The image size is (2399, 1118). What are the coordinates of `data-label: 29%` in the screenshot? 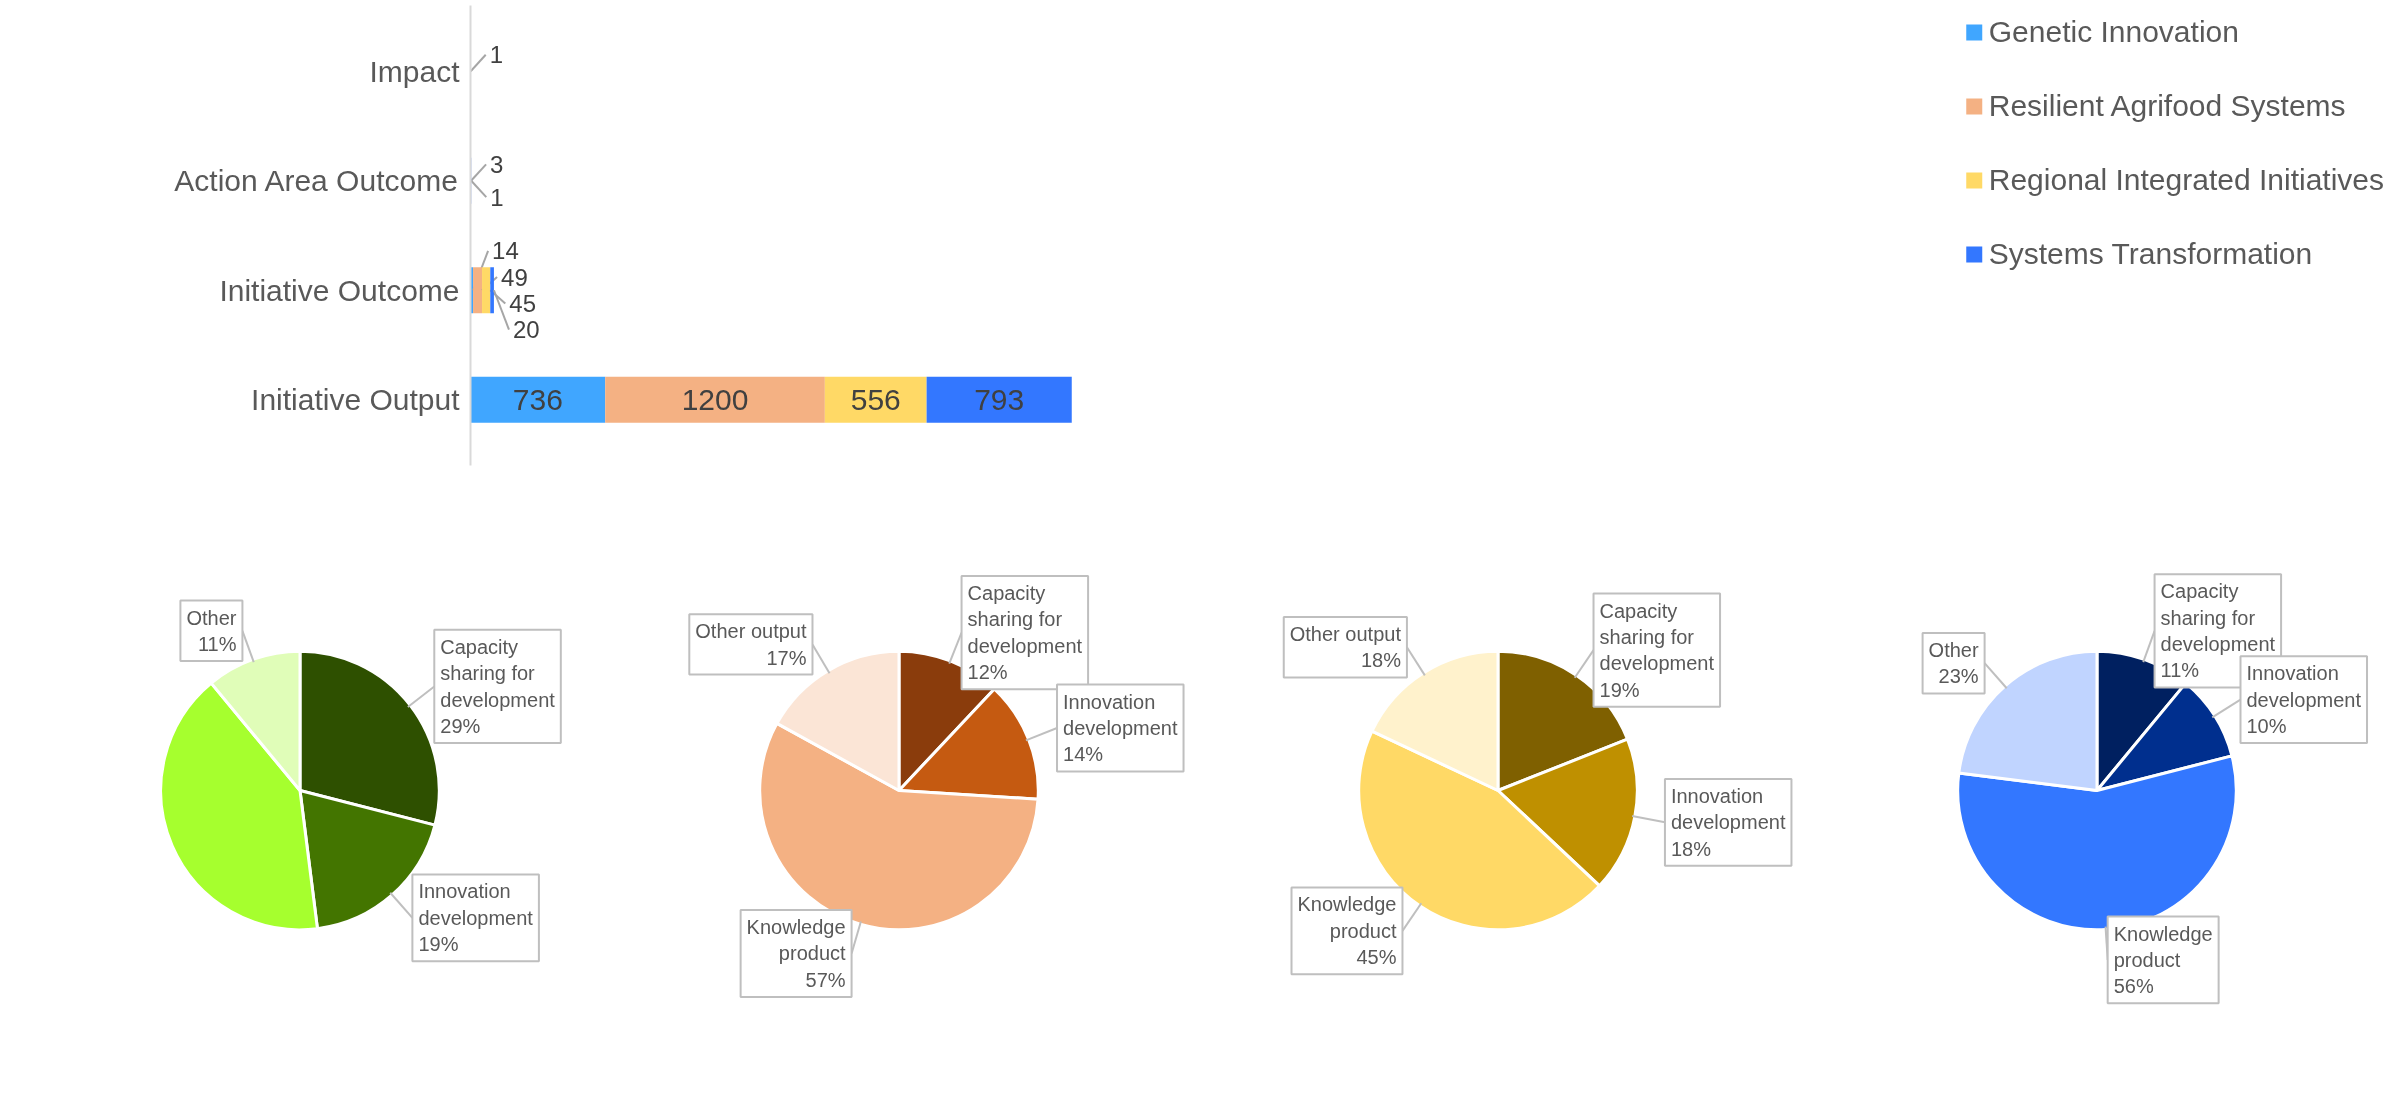 It's located at (460, 726).